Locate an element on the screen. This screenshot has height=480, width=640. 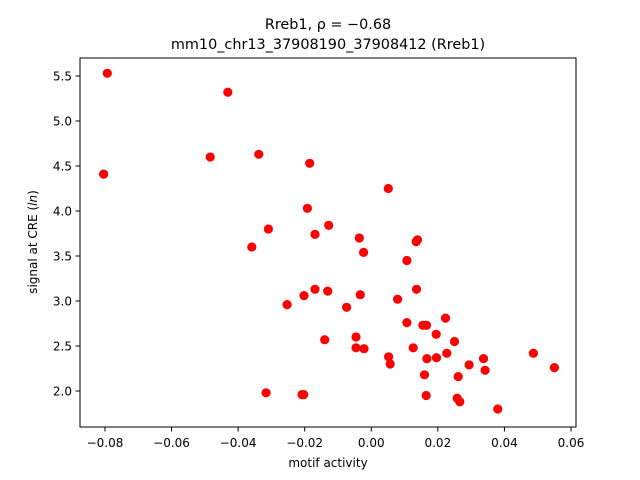
x-axis-ticks: −0.08 −0.06 −0.04 −0.02 0.00 0.02 0.04 0.06 is located at coordinates (336, 438).